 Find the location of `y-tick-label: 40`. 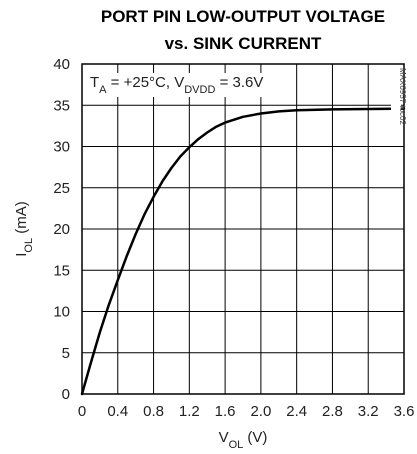

y-tick-label: 40 is located at coordinates (61, 64).